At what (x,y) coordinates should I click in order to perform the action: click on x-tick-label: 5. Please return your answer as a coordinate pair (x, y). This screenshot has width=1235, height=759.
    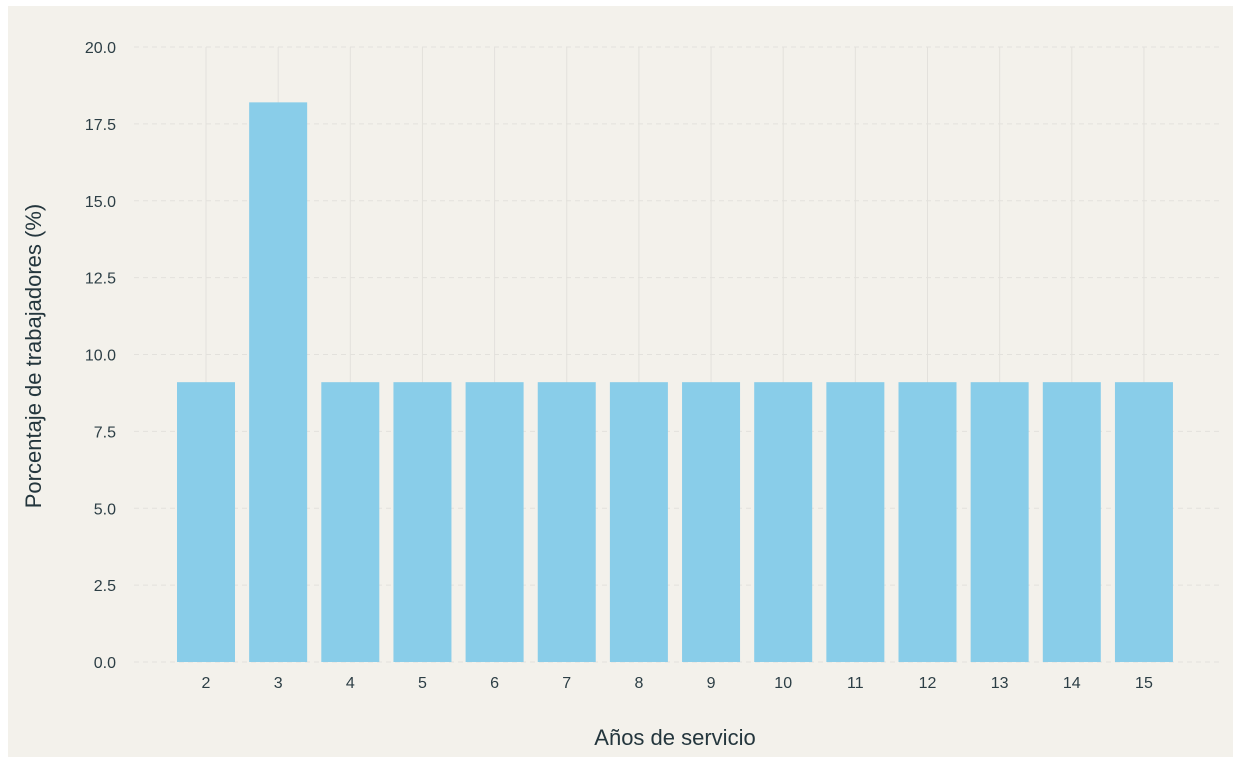
    Looking at the image, I should click on (422, 683).